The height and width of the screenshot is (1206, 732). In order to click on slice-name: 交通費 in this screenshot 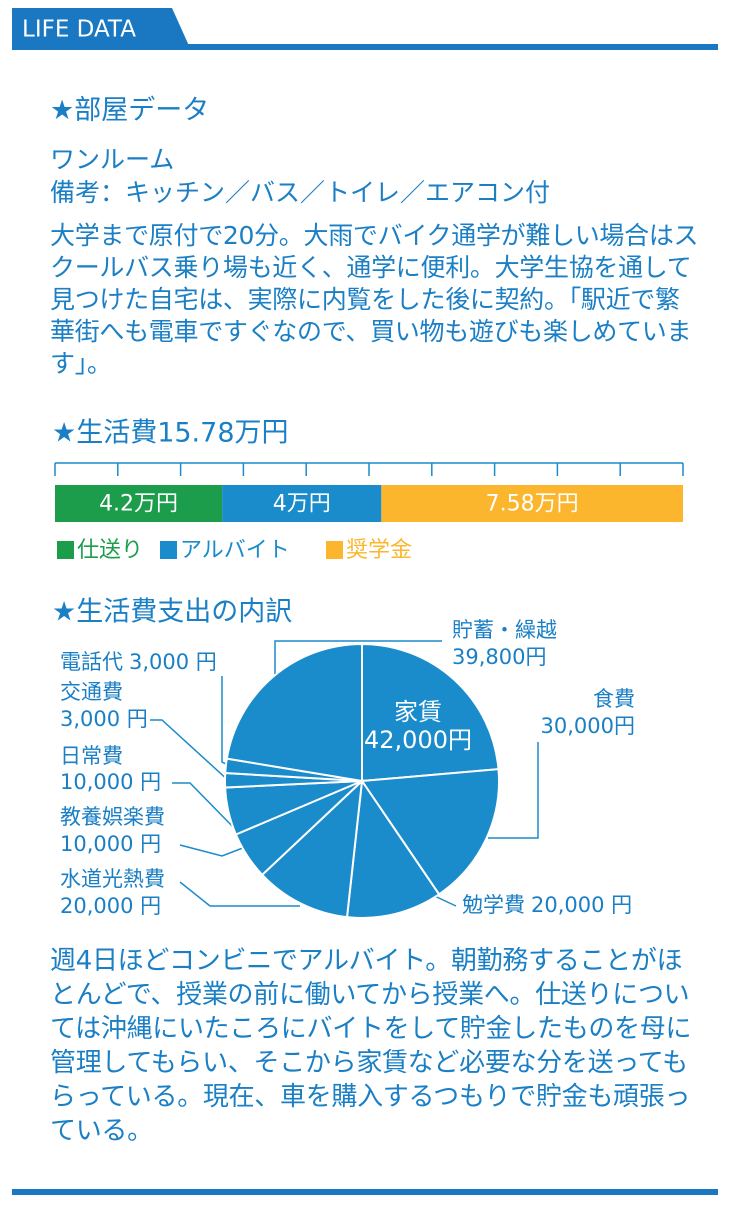, I will do `click(91, 692)`.